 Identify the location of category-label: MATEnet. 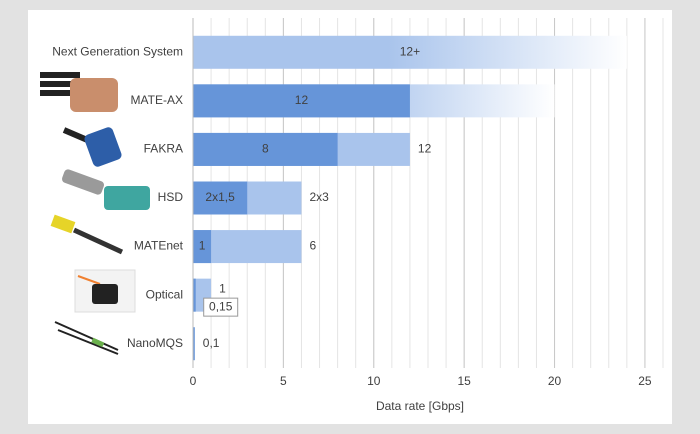
(159, 246).